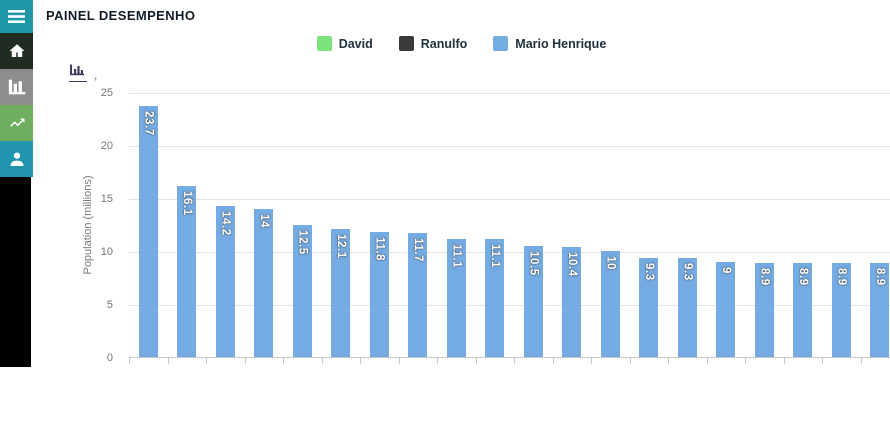 This screenshot has width=890, height=445. Describe the element at coordinates (610, 263) in the screenshot. I see `bar-value-label: 10` at that location.